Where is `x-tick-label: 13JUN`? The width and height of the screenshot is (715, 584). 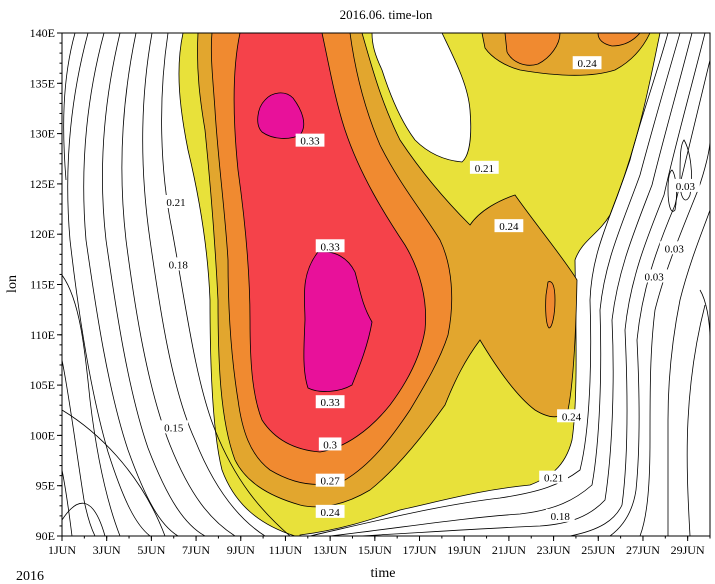
x-tick-label: 13JUN is located at coordinates (330, 550).